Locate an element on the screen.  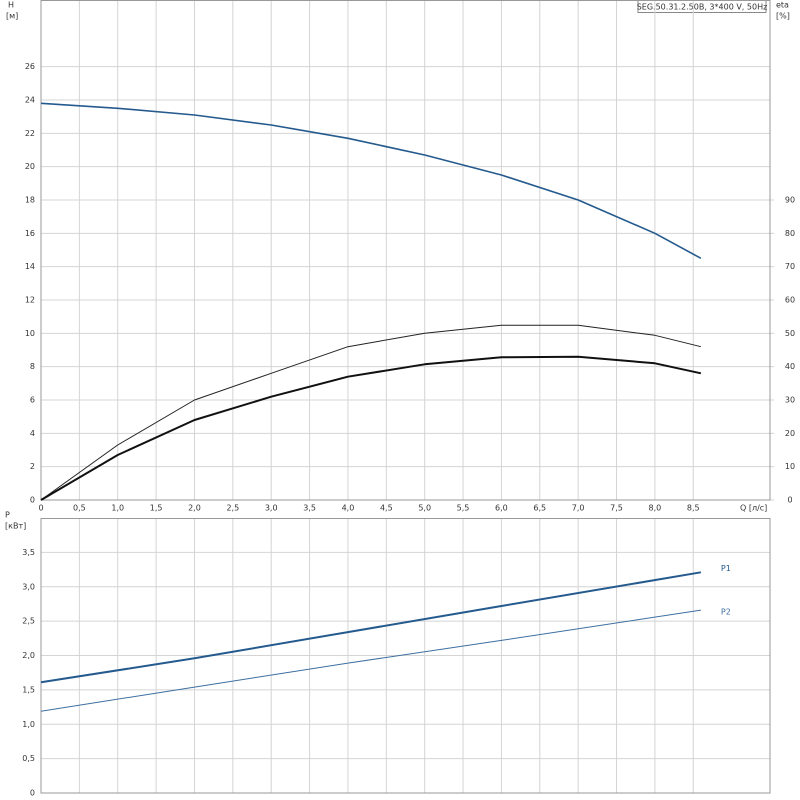
y2-axis-label: eta is located at coordinates (782, 5).